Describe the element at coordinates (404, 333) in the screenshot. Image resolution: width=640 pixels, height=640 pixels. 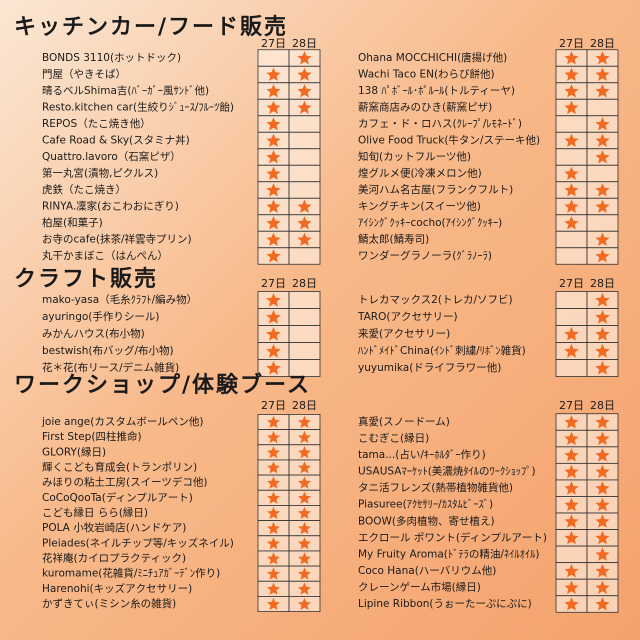
I see `vendor-name: 来愛(アクセサリー)` at that location.